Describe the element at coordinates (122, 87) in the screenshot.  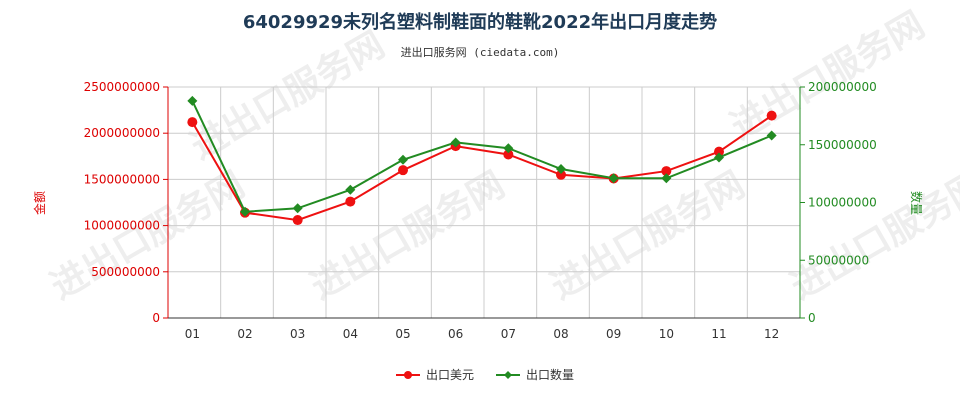
I see `left-tick-label: 2500000000` at that location.